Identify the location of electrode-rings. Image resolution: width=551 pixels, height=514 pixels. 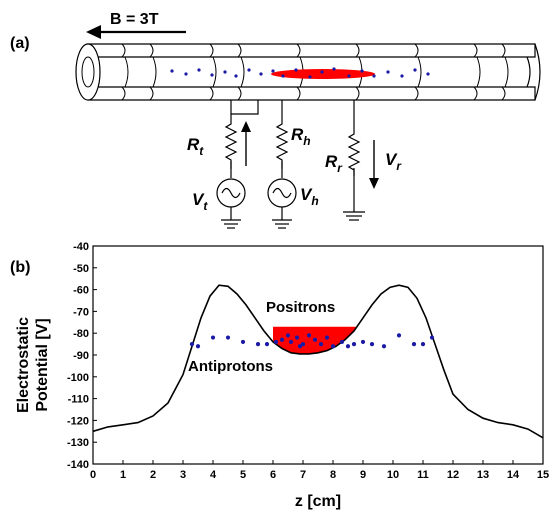
(315, 72).